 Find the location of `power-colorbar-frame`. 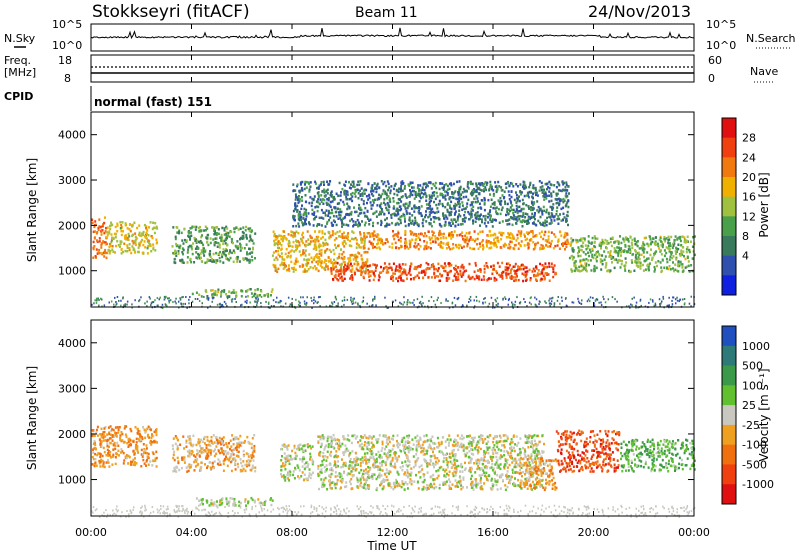

power-colorbar-frame is located at coordinates (729, 206).